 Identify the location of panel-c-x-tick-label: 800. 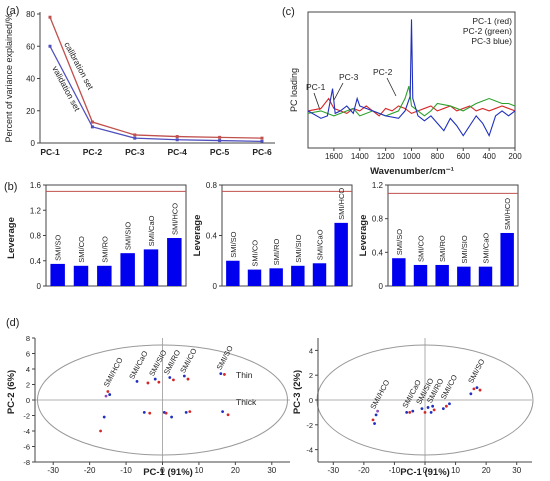
(438, 156).